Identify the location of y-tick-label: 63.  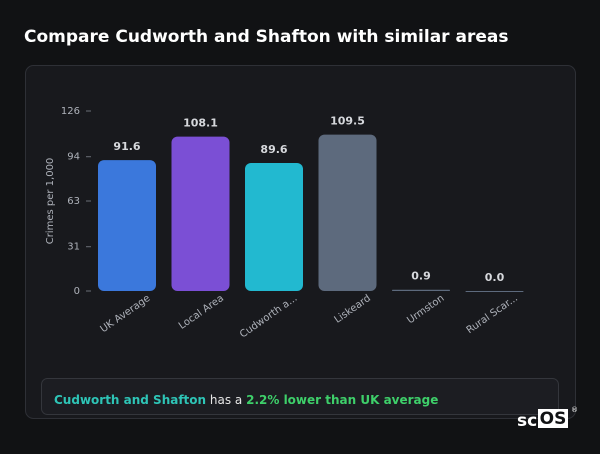
(73, 201).